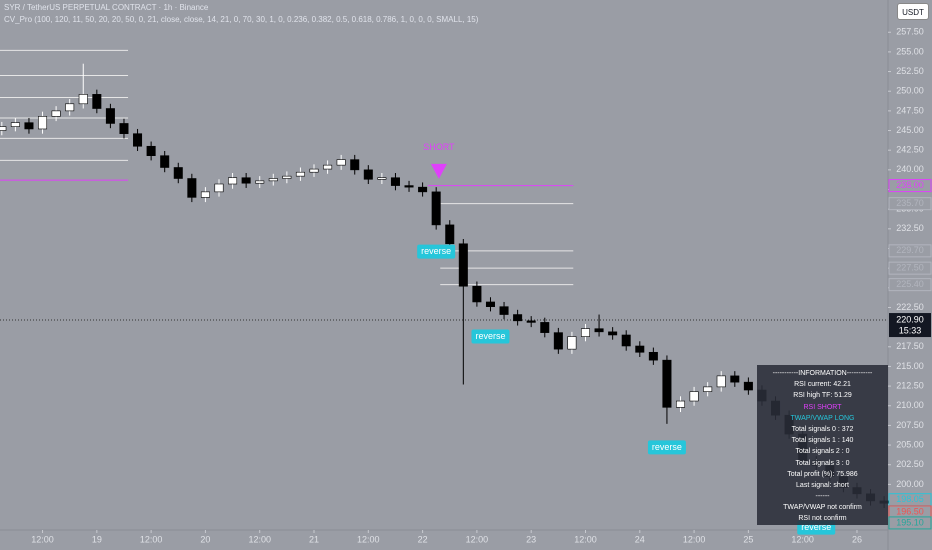  Describe the element at coordinates (910, 464) in the screenshot. I see `y-tick-label: 202.50` at that location.